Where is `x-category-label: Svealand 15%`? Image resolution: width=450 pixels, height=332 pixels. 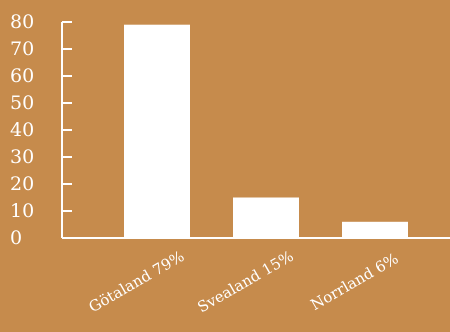 x-category-label: Svealand 15% is located at coordinates (245, 281).